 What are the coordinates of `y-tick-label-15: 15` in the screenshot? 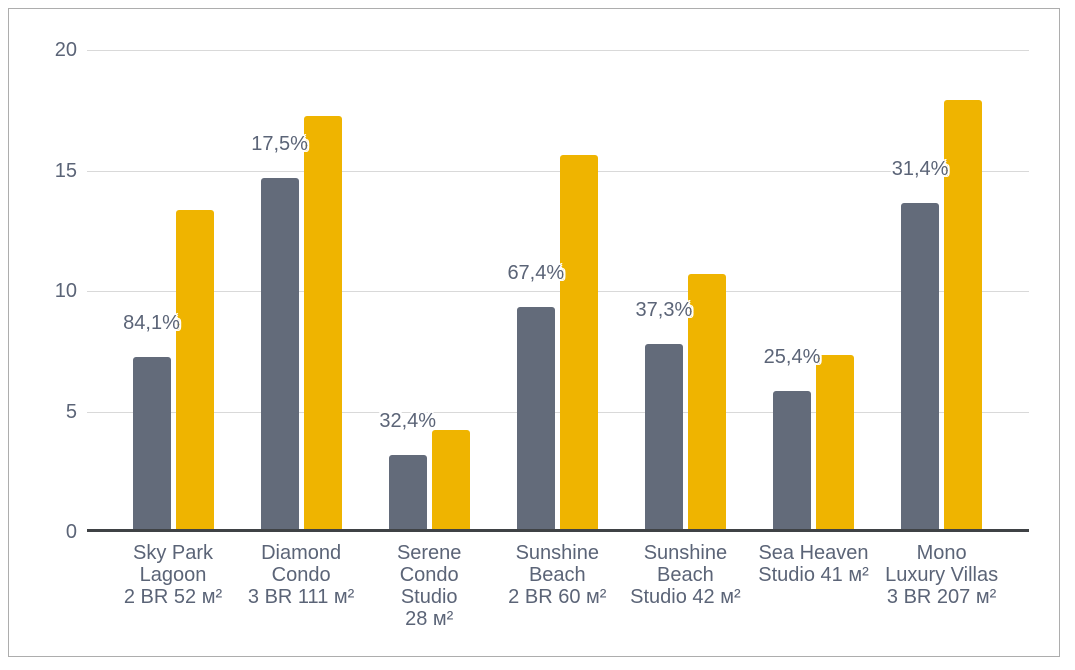 It's located at (65, 170).